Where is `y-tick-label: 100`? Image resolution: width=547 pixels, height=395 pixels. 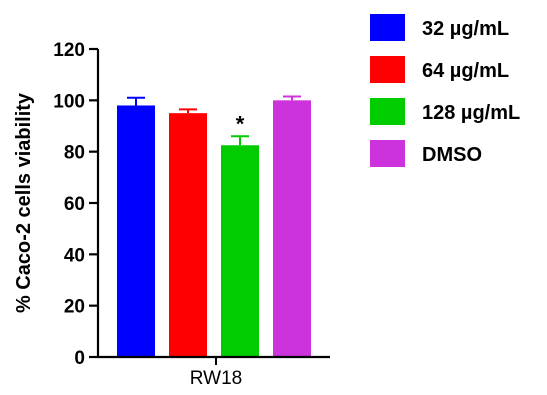
y-tick-label: 100 is located at coordinates (69, 101).